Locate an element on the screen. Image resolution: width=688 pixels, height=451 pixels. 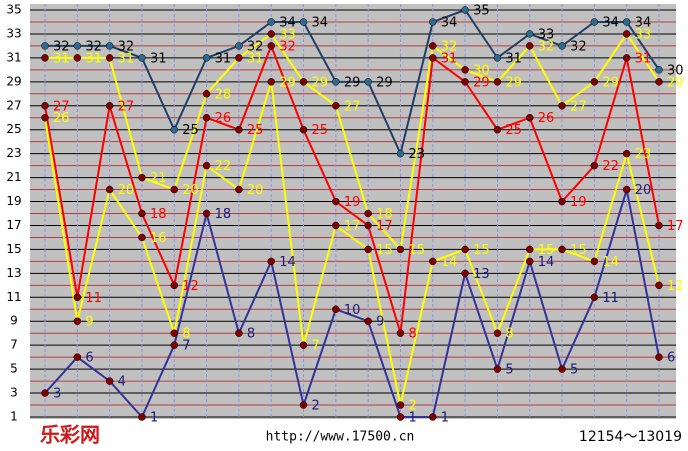
y-tick-label: 31 is located at coordinates (13, 57).